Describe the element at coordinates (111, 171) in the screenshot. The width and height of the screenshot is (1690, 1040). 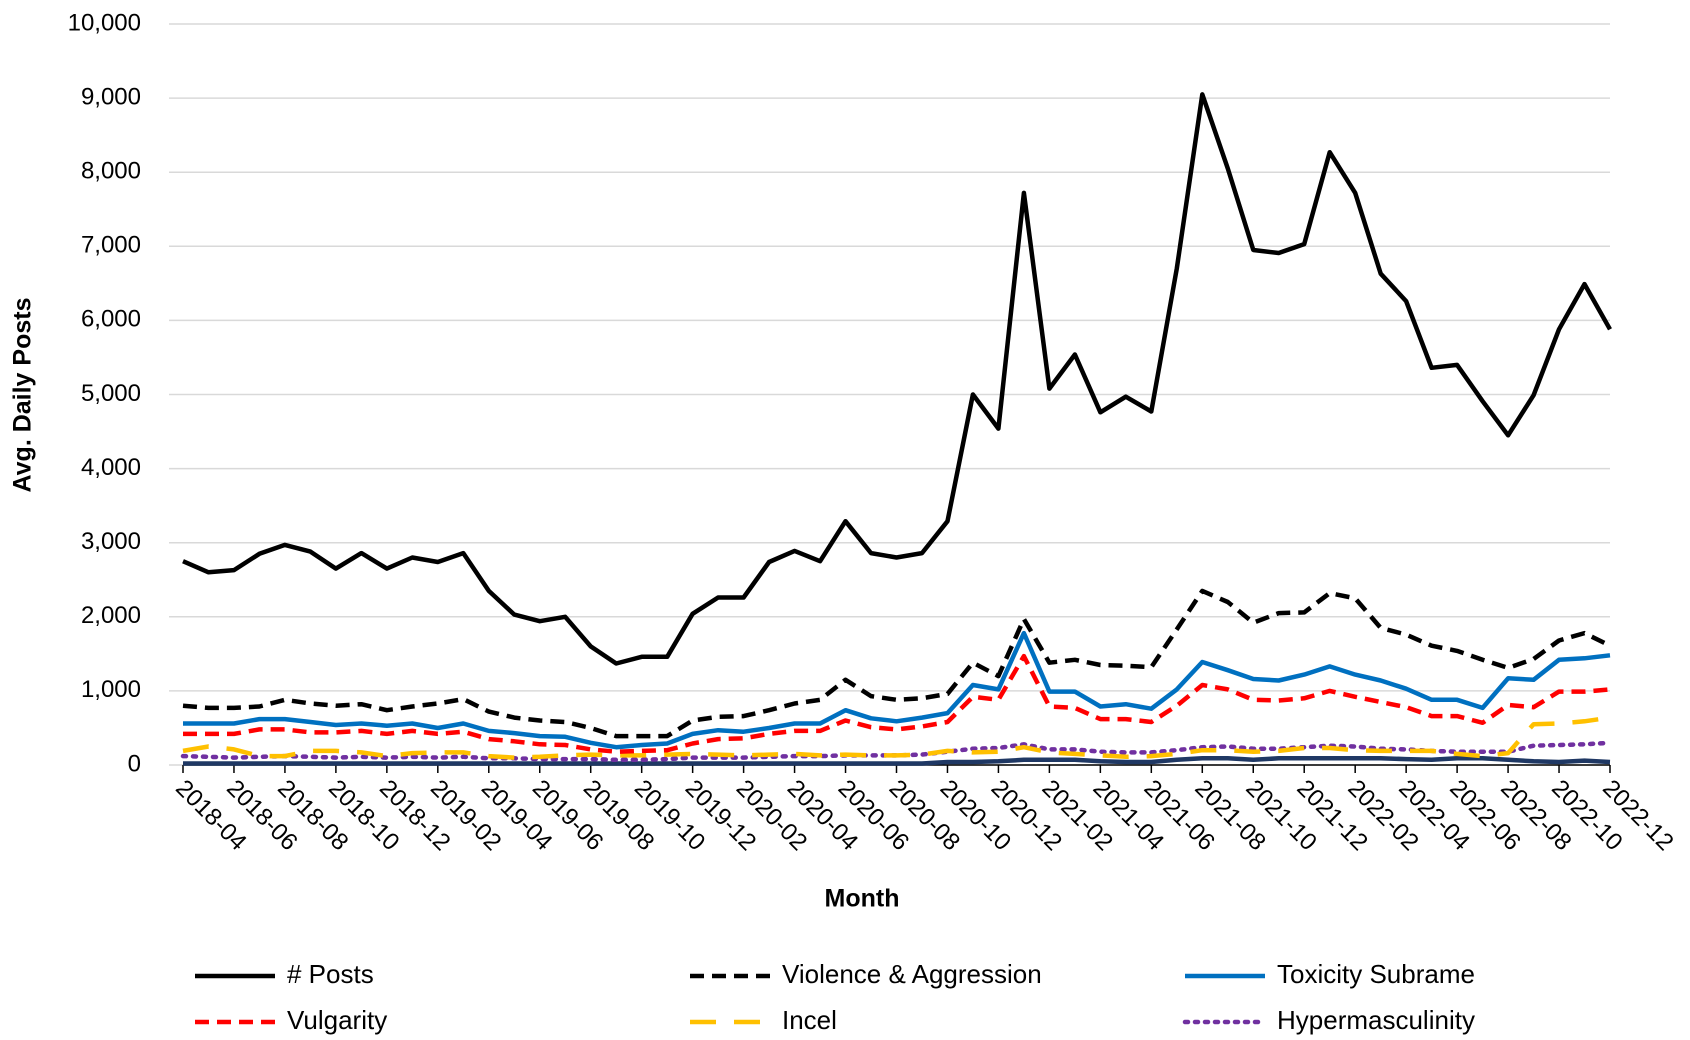
I see `y-tick-label: 8,000` at that location.